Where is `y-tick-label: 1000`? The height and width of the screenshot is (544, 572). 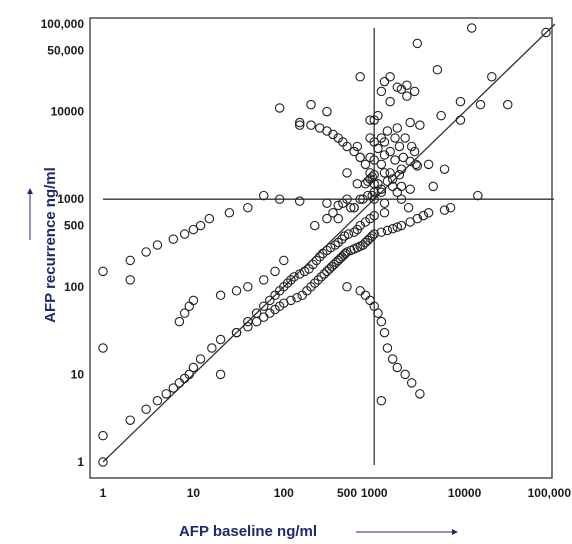
y-tick-label: 1000 is located at coordinates (70, 199).